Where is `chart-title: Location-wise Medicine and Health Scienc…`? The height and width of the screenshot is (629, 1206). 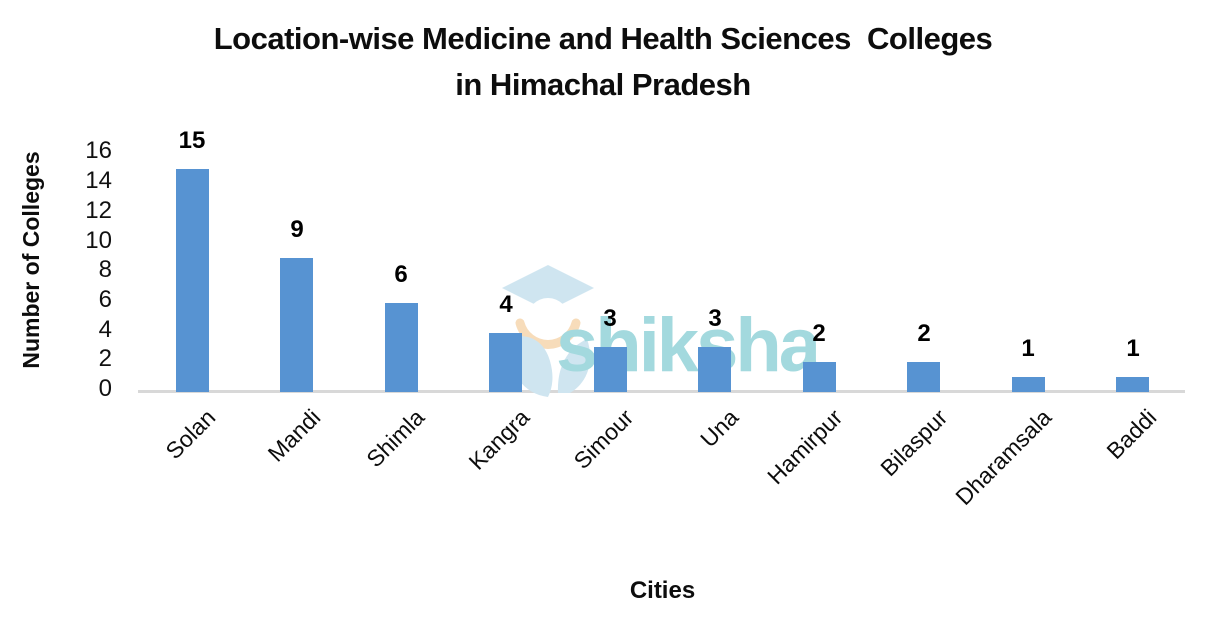
chart-title: Location-wise Medicine and Health Scienc… is located at coordinates (603, 62).